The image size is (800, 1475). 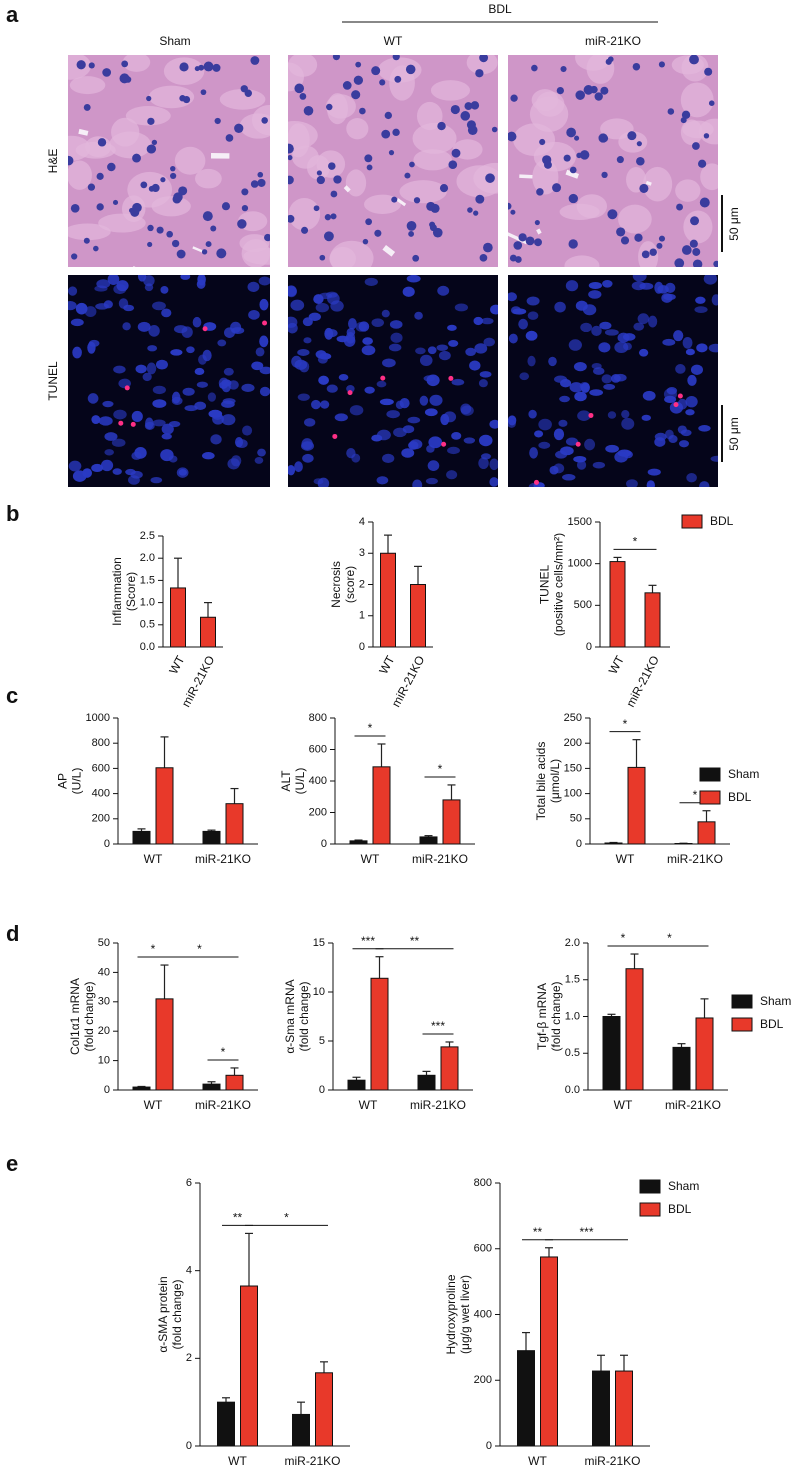 What do you see at coordinates (3, 170) in the screenshot?
I see `sinusoid` at bounding box center [3, 170].